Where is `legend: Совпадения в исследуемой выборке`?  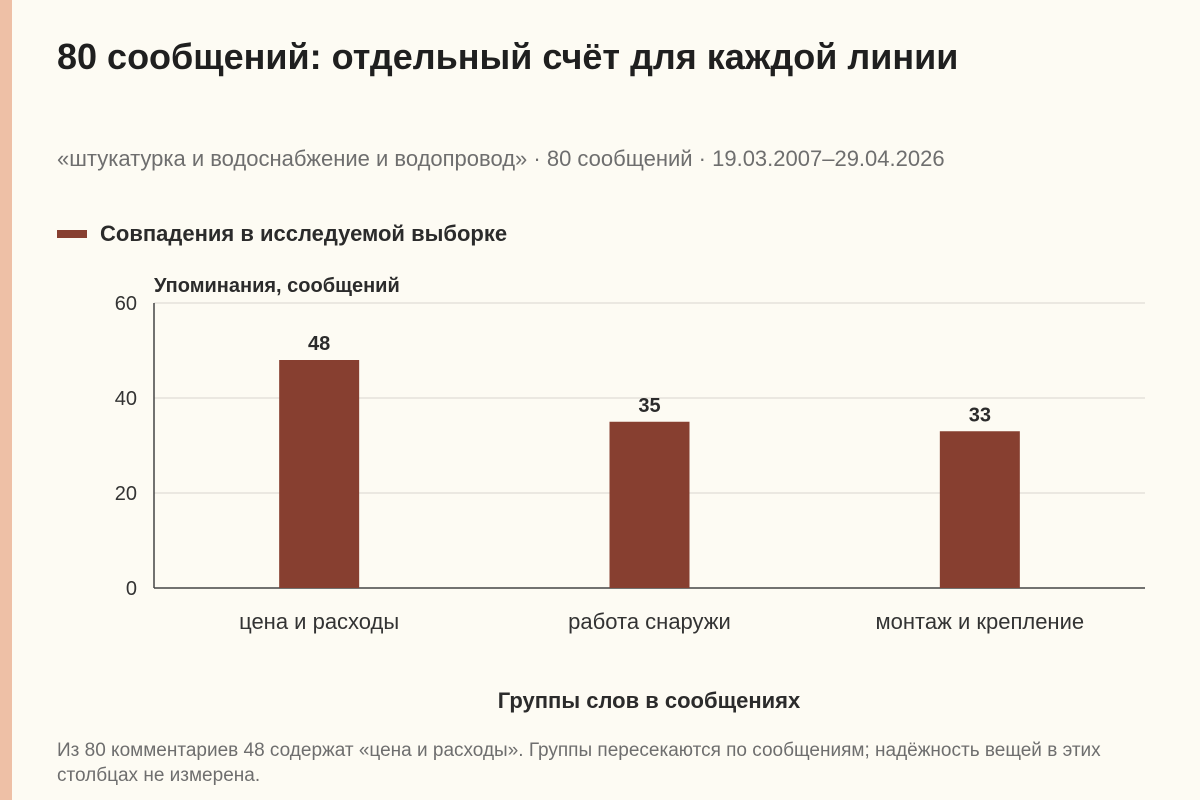 legend: Совпадения в исследуемой выборке is located at coordinates (282, 234).